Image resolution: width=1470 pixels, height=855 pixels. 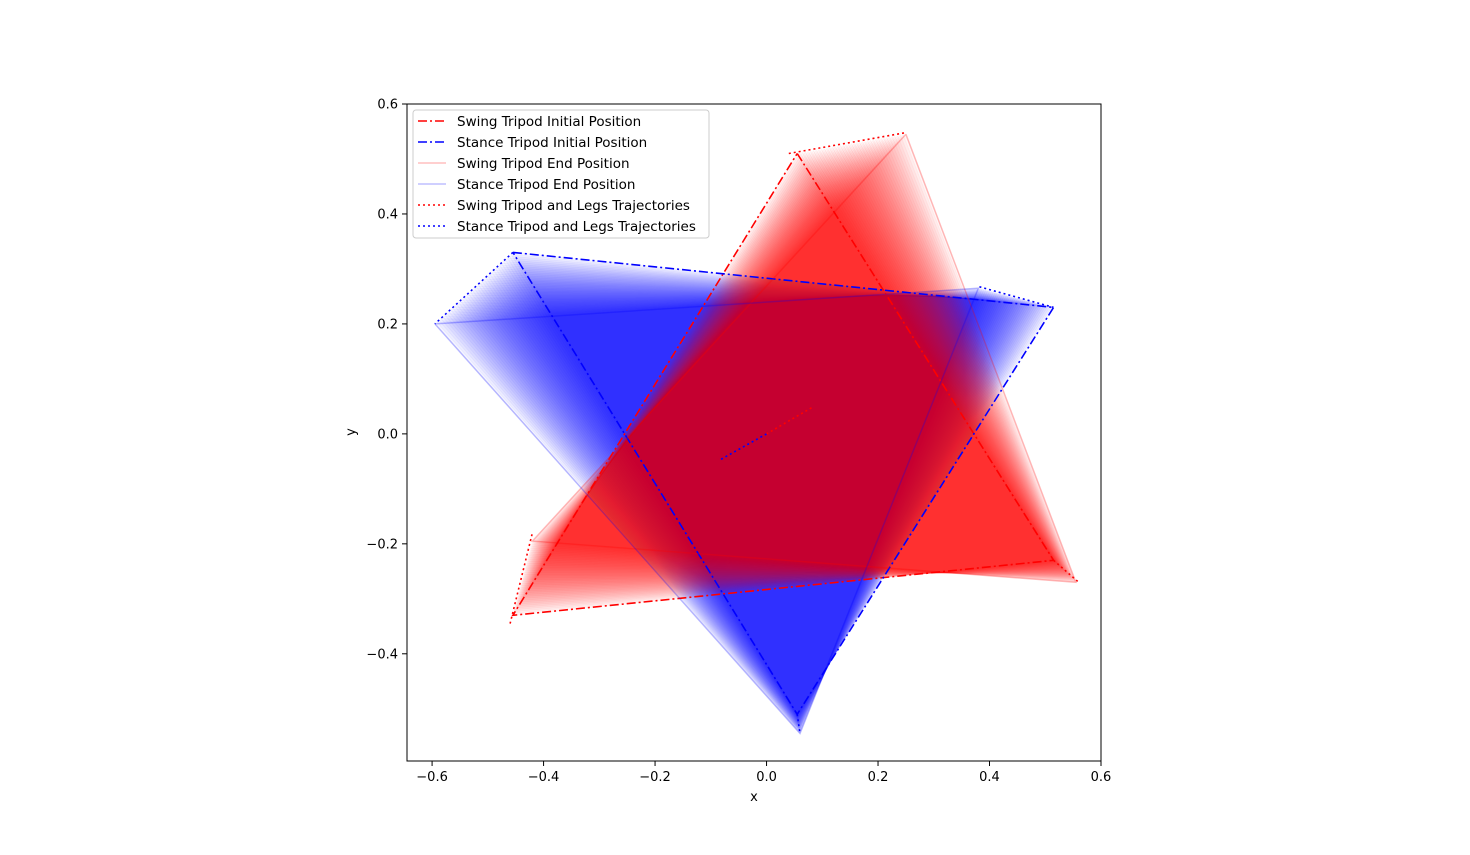 What do you see at coordinates (754, 797) in the screenshot?
I see `x-axis-label: x` at bounding box center [754, 797].